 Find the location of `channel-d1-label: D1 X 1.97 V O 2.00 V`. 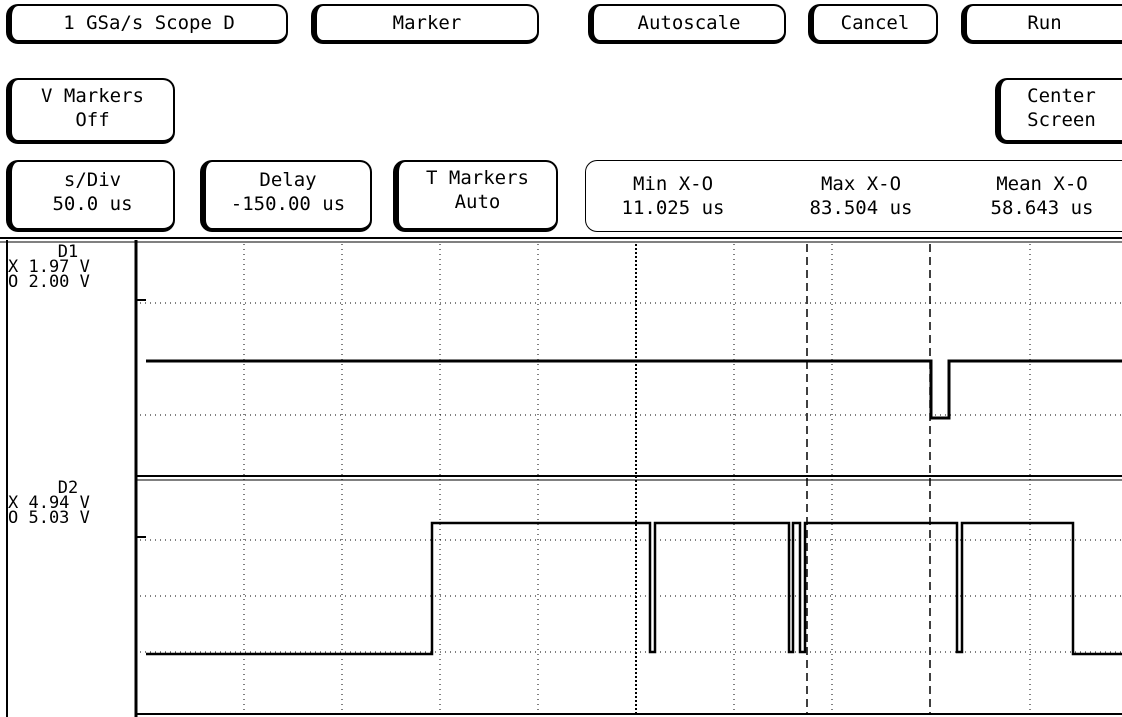

channel-d1-label: D1 X 1.97 V O 2.00 V is located at coordinates (71, 267).